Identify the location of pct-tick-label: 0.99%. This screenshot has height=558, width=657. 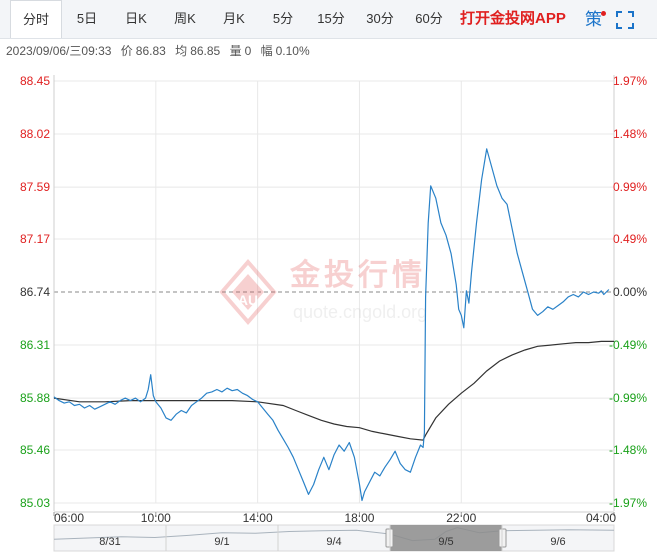
(630, 187).